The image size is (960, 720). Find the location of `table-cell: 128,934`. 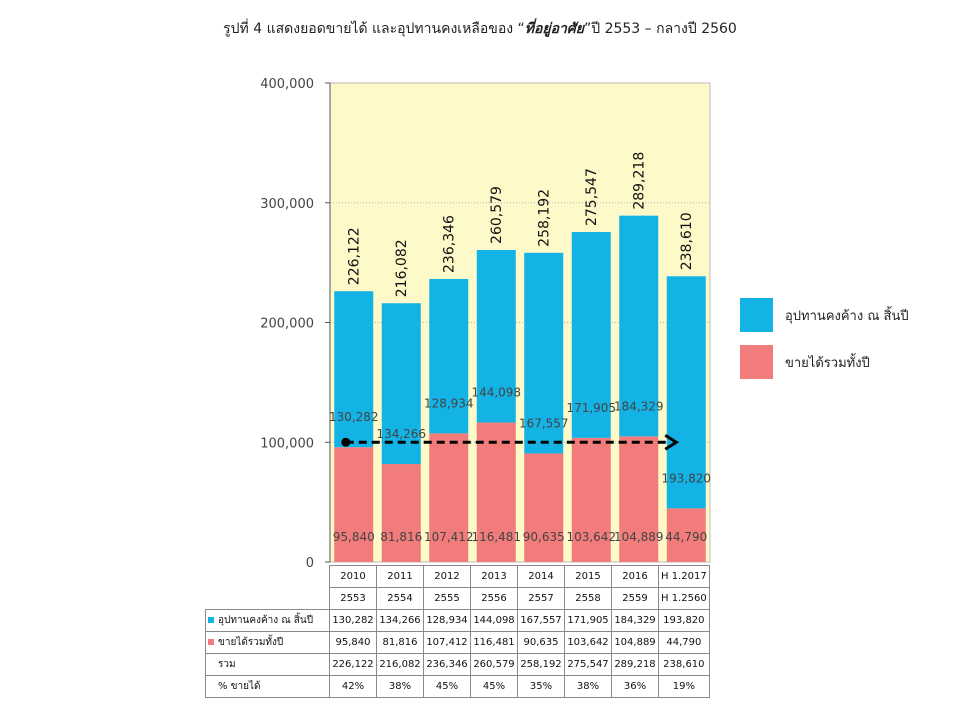

table-cell: 128,934 is located at coordinates (447, 620).